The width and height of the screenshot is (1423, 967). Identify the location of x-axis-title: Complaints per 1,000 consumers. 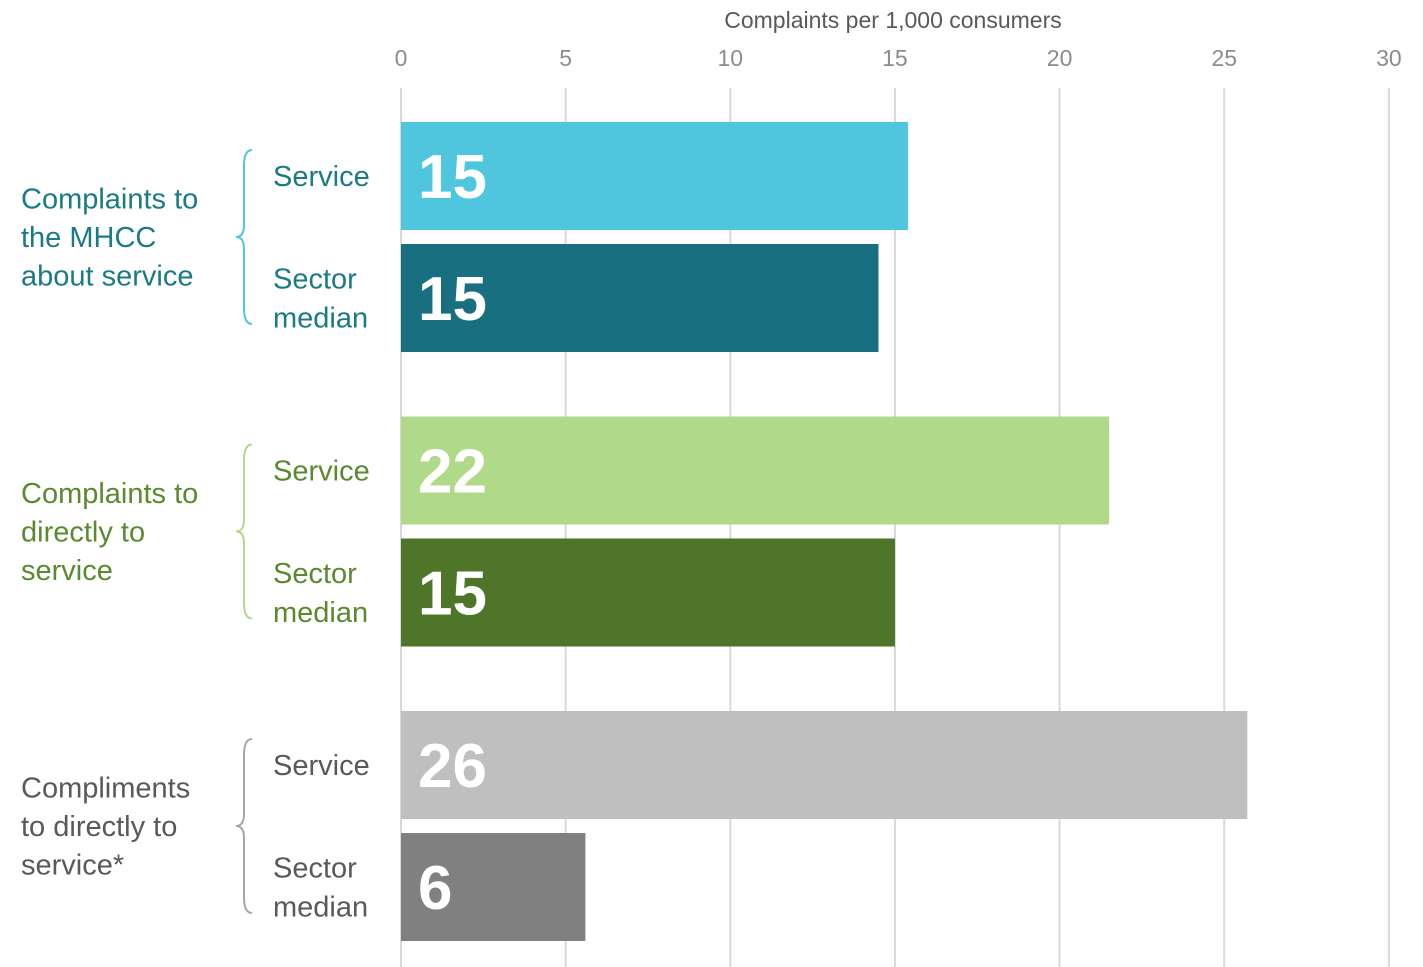
(893, 20).